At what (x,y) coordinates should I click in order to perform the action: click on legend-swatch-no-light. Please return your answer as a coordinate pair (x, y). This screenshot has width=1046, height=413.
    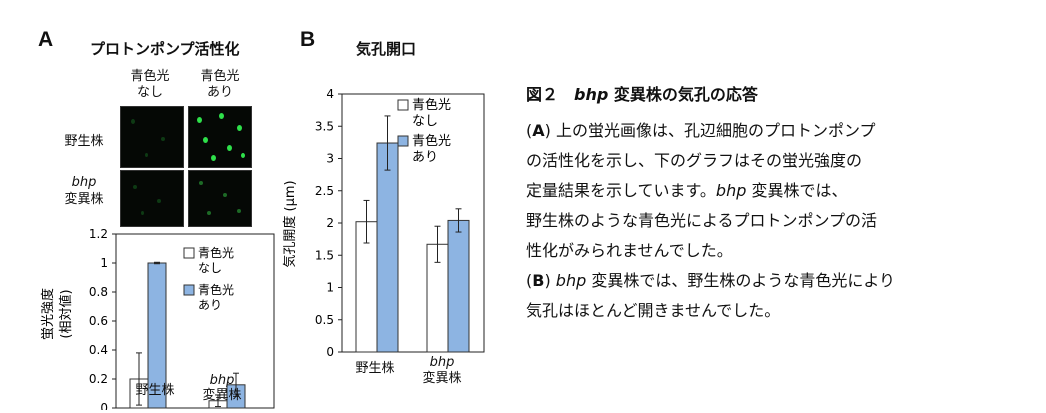
    Looking at the image, I should click on (403, 105).